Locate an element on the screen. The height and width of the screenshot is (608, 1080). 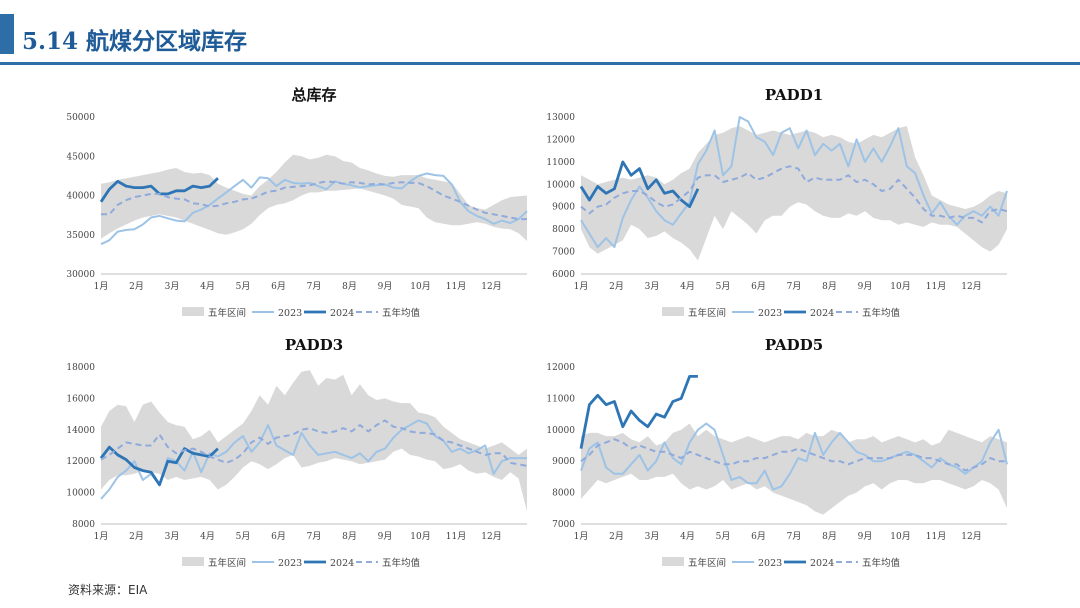
chart-title: PADD3 is located at coordinates (314, 345).